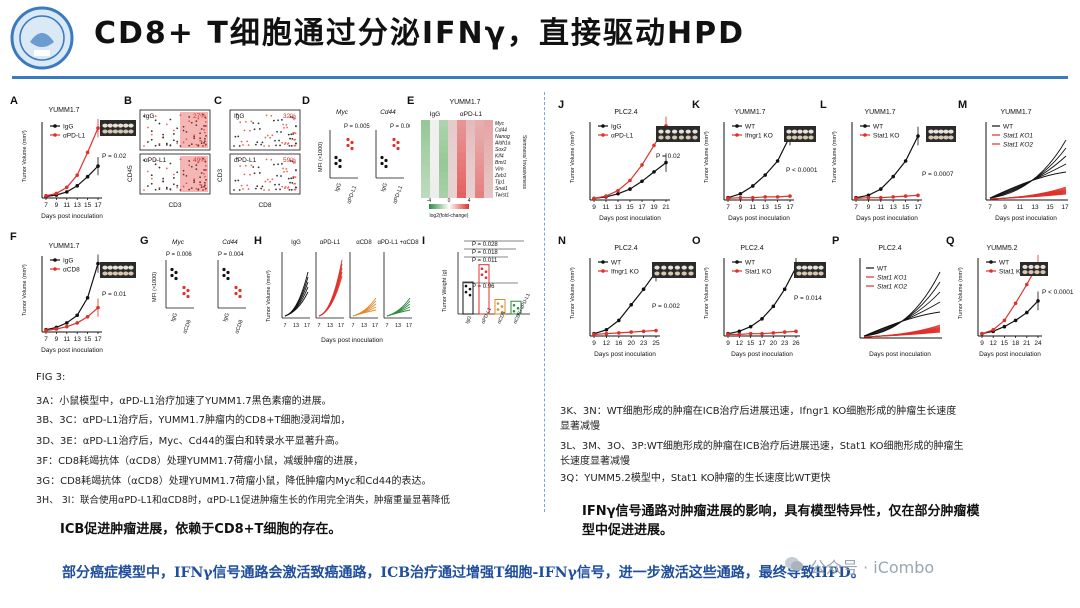 This screenshot has width=1080, height=608. What do you see at coordinates (167, 152) in the screenshot?
I see `panel-B: B IgG 27% αPD-L1 49% CD45 CD3` at bounding box center [167, 152].